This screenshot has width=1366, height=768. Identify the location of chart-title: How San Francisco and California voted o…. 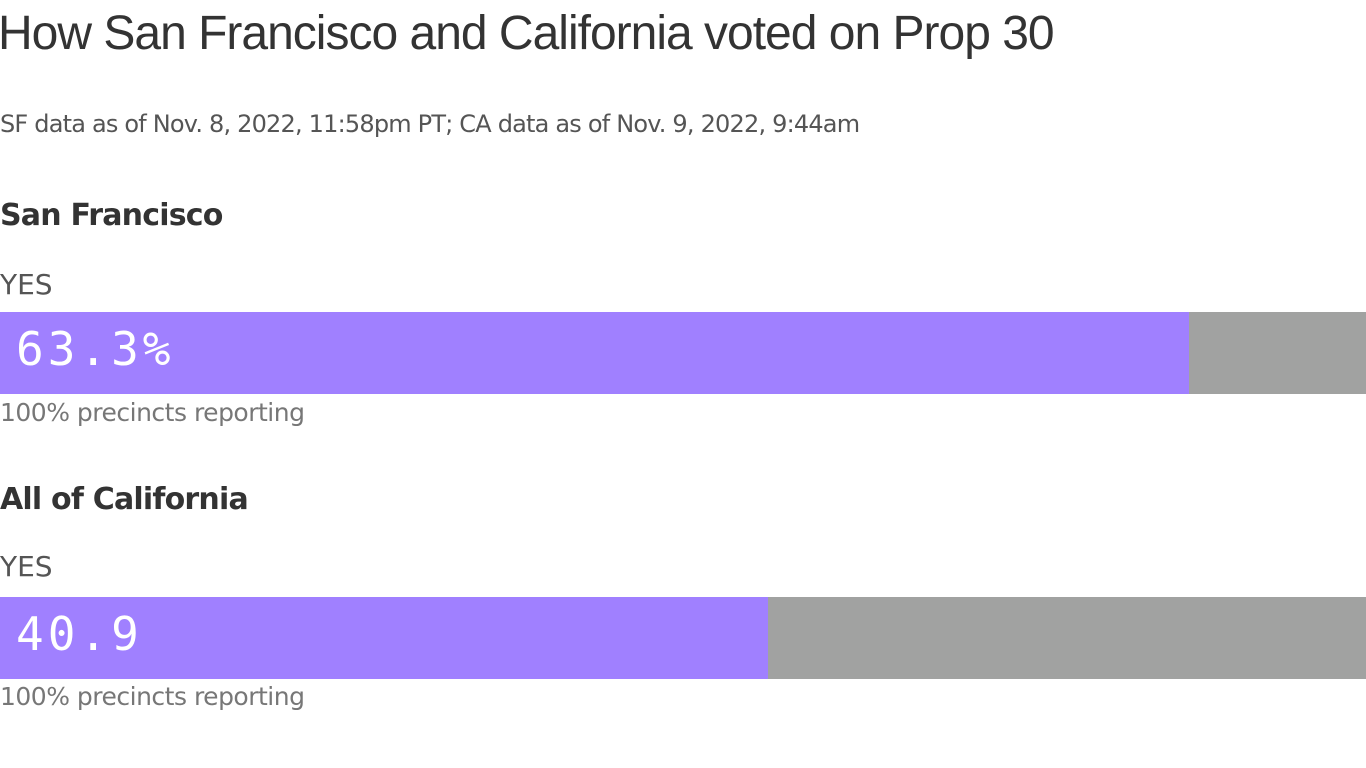
(527, 33).